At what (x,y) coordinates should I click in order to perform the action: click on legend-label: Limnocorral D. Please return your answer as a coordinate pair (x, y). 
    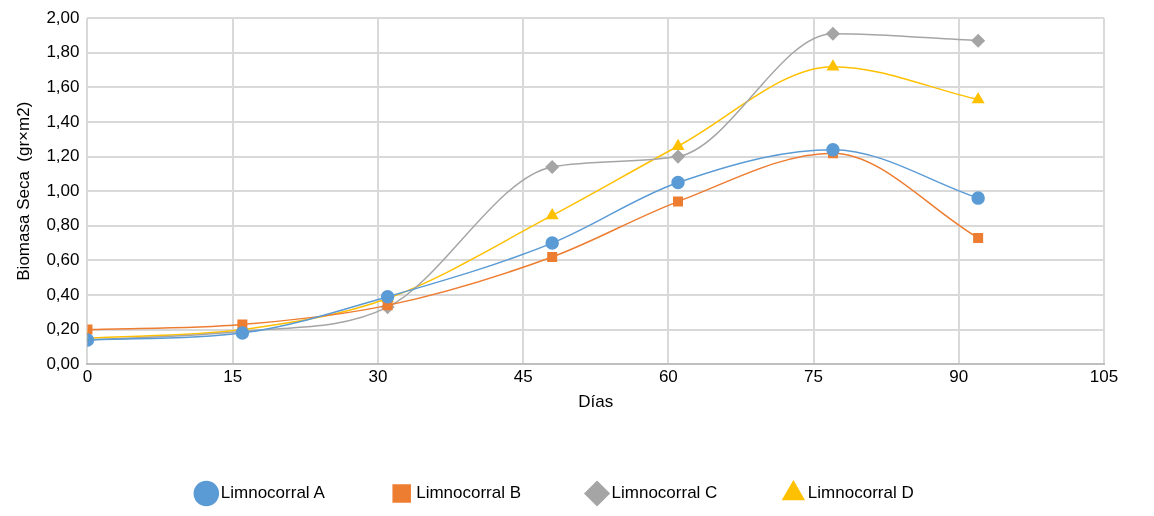
    Looking at the image, I should click on (860, 493).